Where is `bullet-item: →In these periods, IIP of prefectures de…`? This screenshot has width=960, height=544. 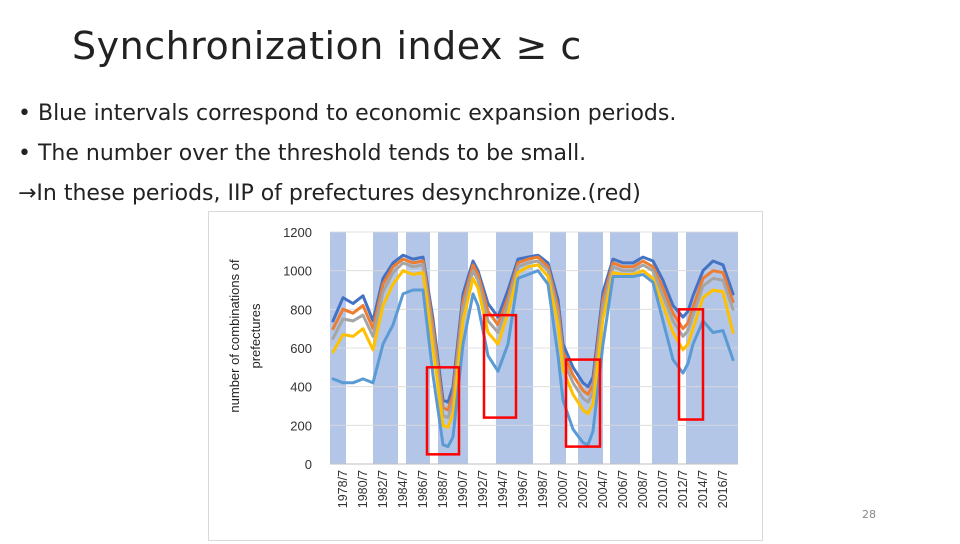
bullet-item: →In these periods, IIP of prefectures de… is located at coordinates (329, 193).